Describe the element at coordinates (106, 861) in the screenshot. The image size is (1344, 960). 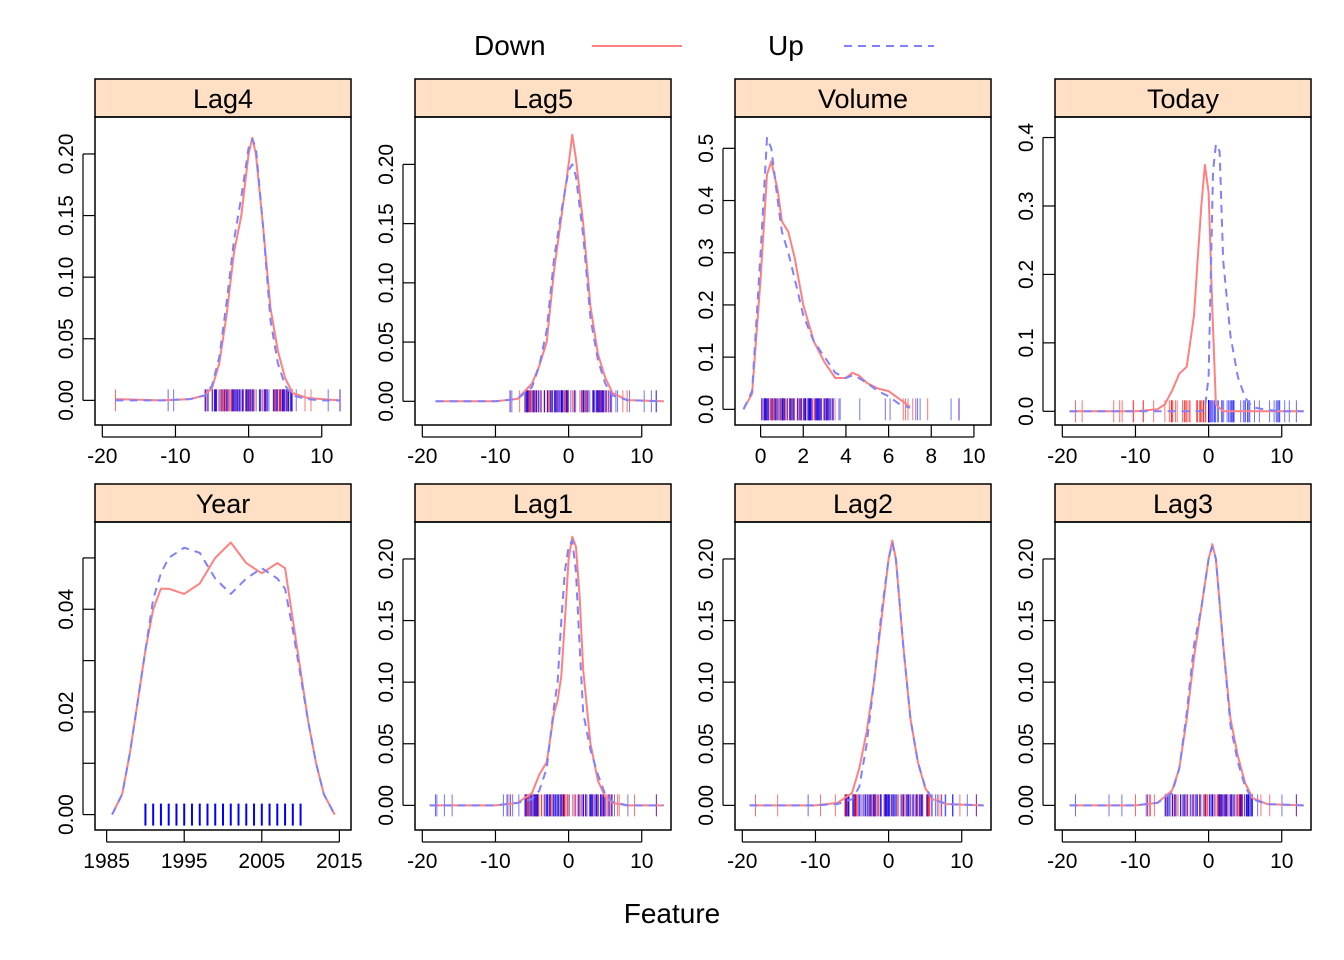
I see `x-tick-label-year: 1985` at that location.